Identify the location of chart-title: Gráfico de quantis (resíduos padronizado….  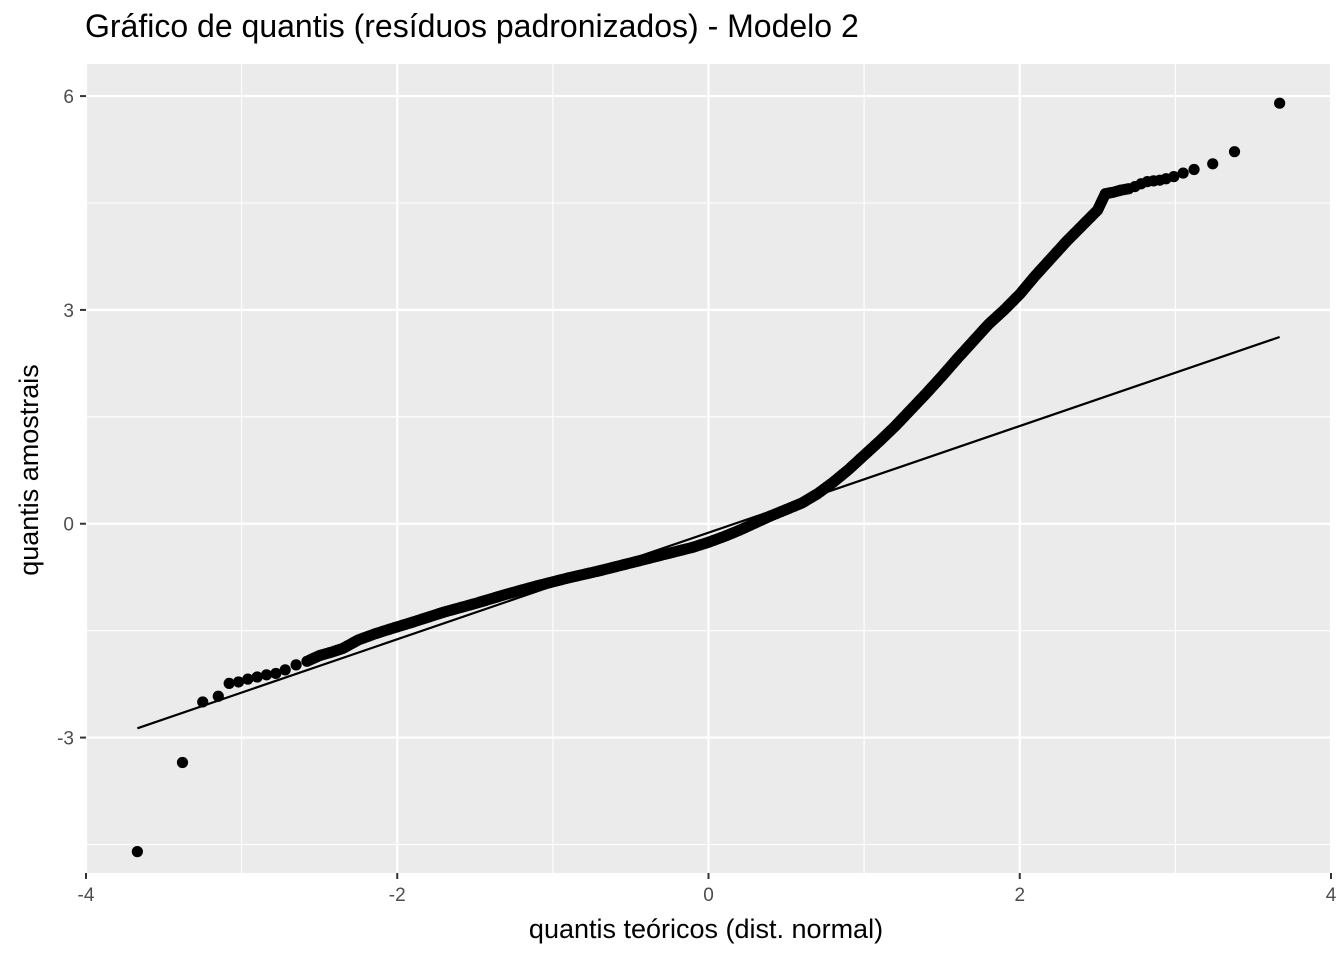
(472, 26).